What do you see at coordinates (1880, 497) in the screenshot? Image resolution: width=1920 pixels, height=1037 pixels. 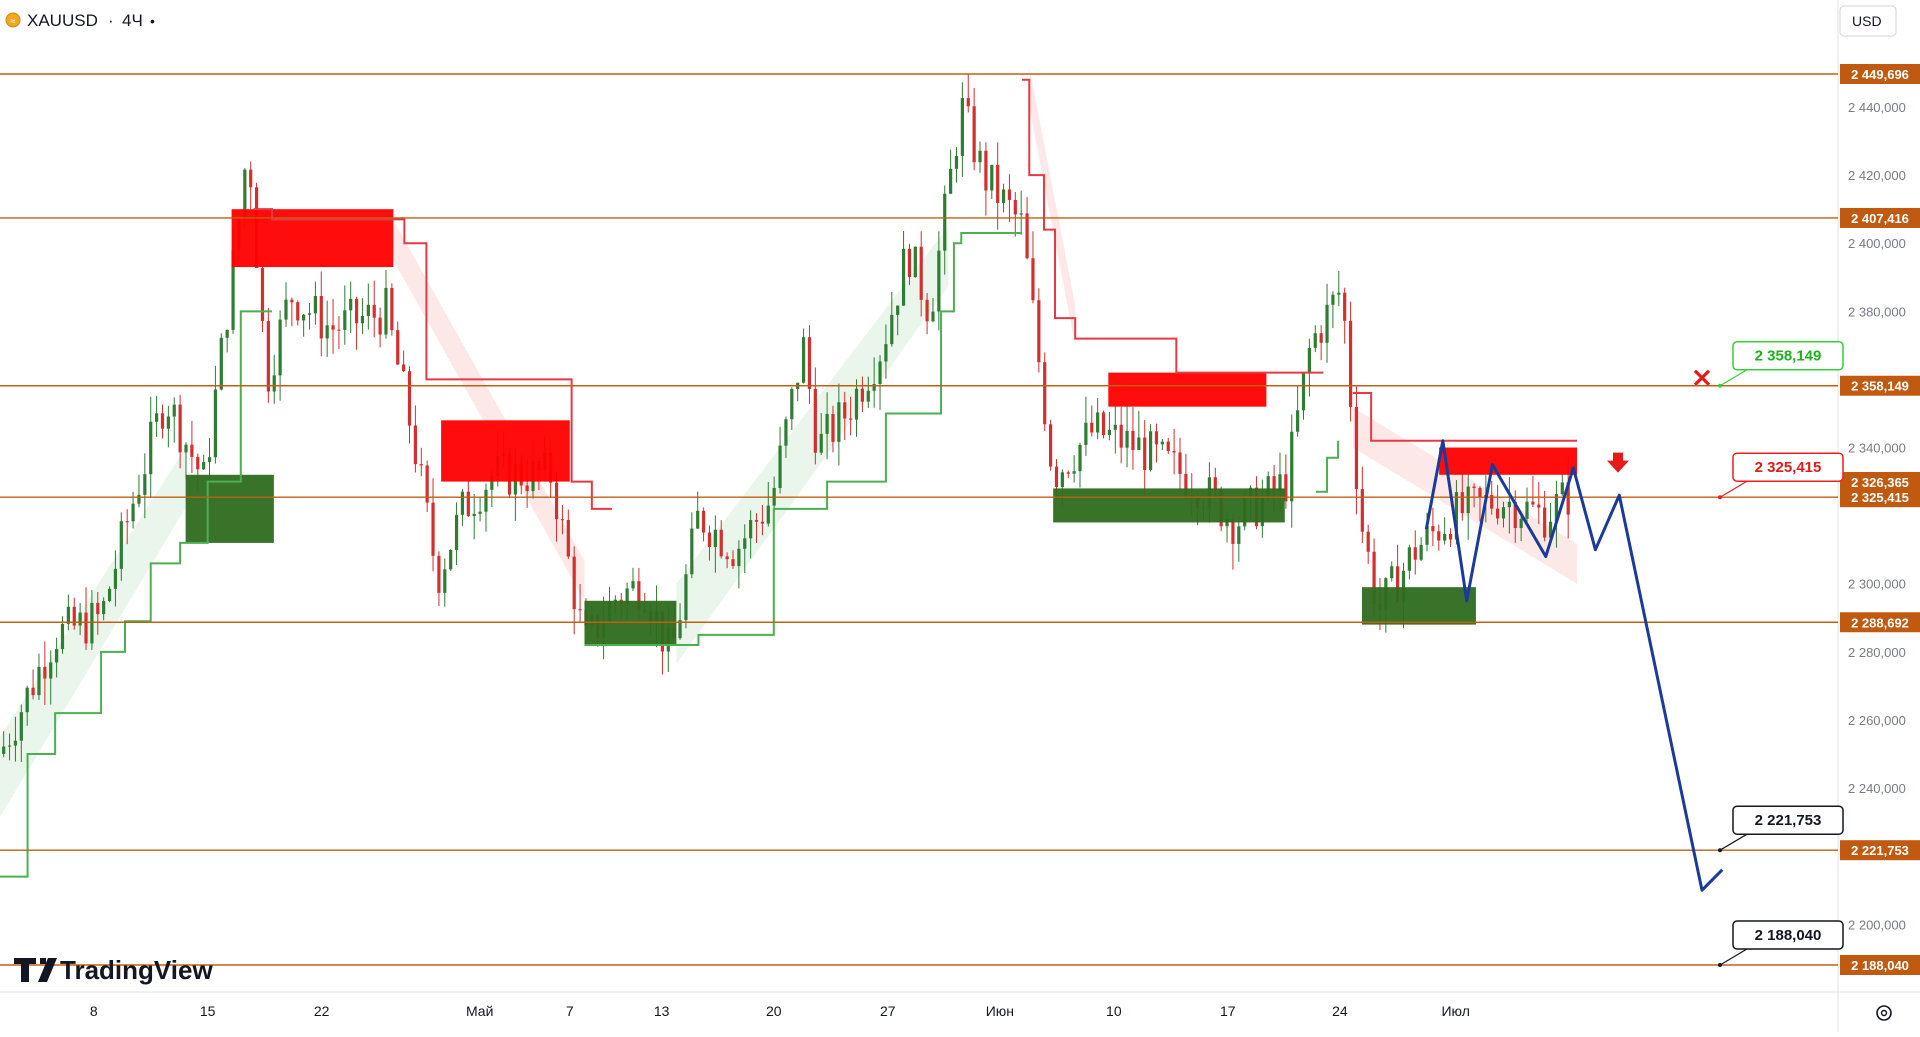 I see `level-price-tag-text: 2 325,415` at bounding box center [1880, 497].